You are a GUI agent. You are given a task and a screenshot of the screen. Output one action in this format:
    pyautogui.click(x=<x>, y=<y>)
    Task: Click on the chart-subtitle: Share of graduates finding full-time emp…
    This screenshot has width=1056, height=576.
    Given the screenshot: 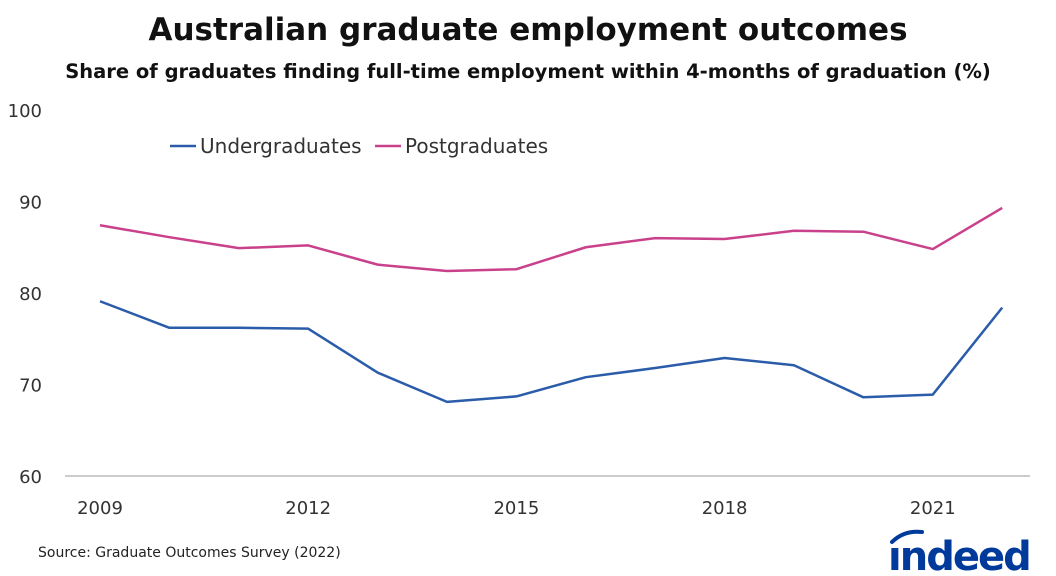 What is the action you would take?
    pyautogui.click(x=528, y=71)
    